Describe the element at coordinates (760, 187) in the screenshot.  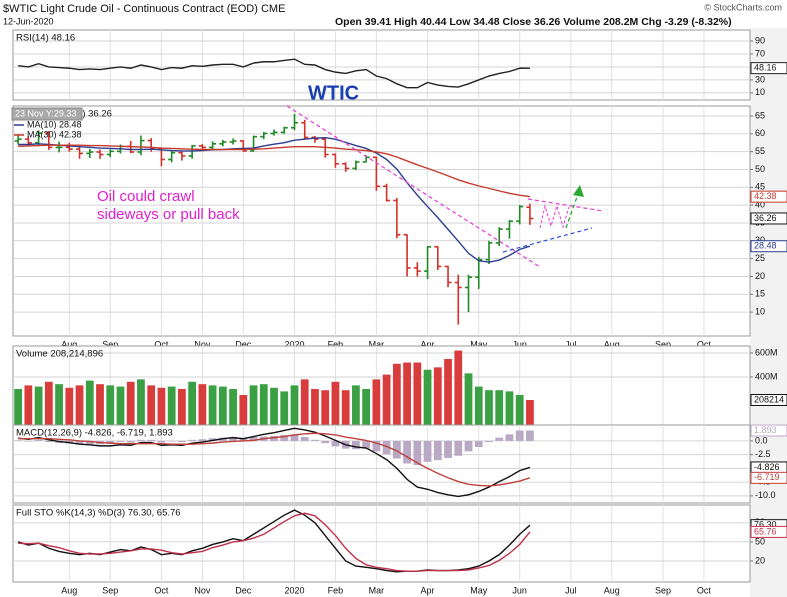
I see `y-tick-label: 45` at that location.